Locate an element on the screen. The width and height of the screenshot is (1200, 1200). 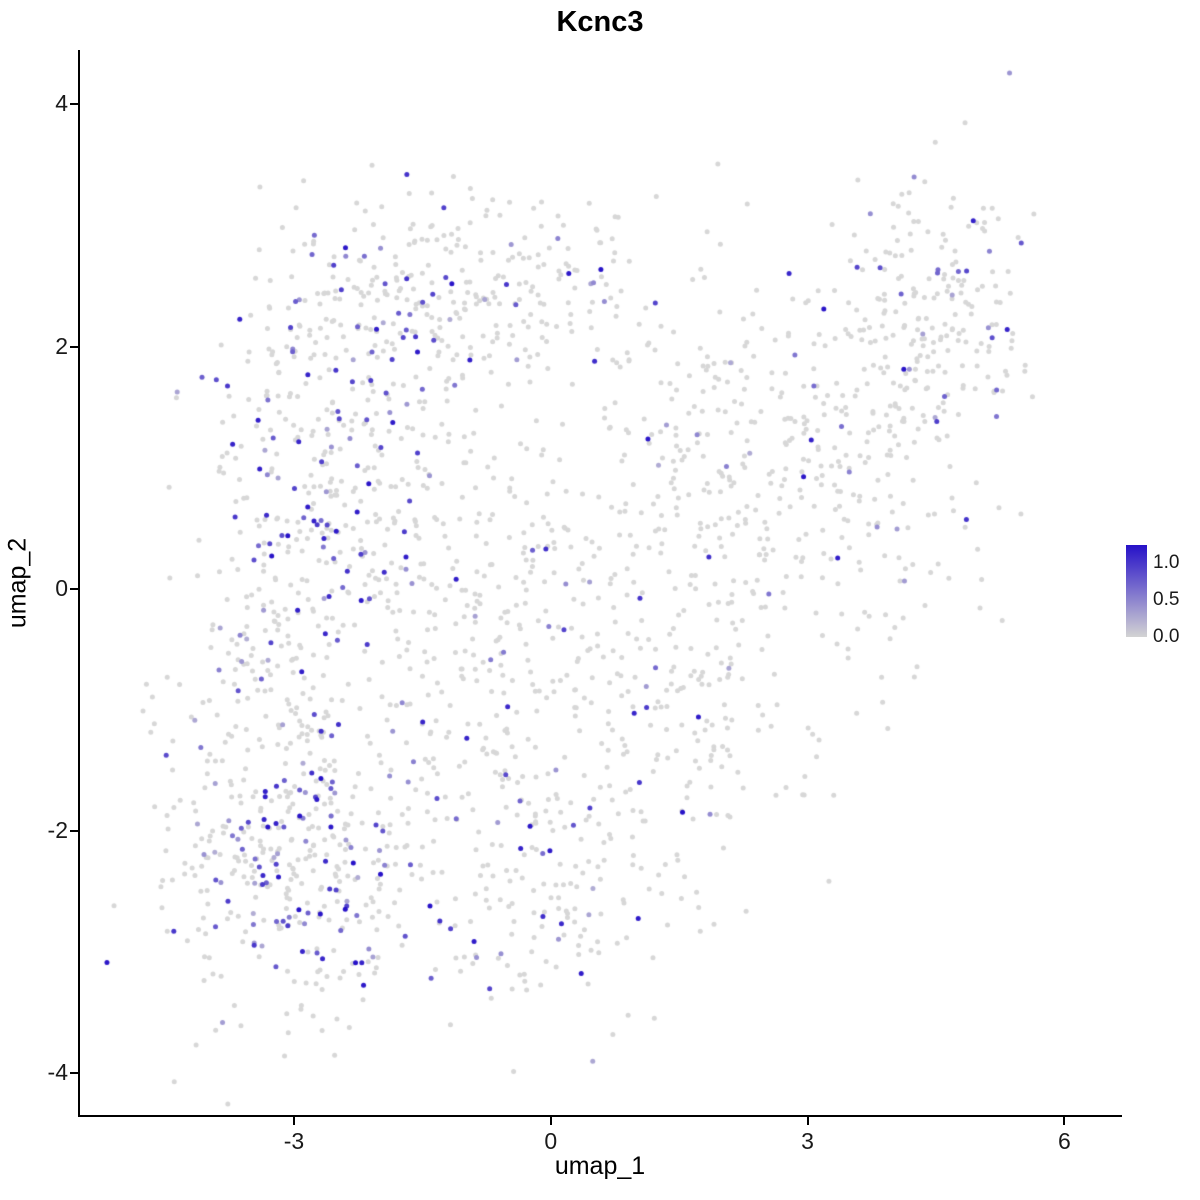
legend-label-high: 1.0 is located at coordinates (1166, 562).